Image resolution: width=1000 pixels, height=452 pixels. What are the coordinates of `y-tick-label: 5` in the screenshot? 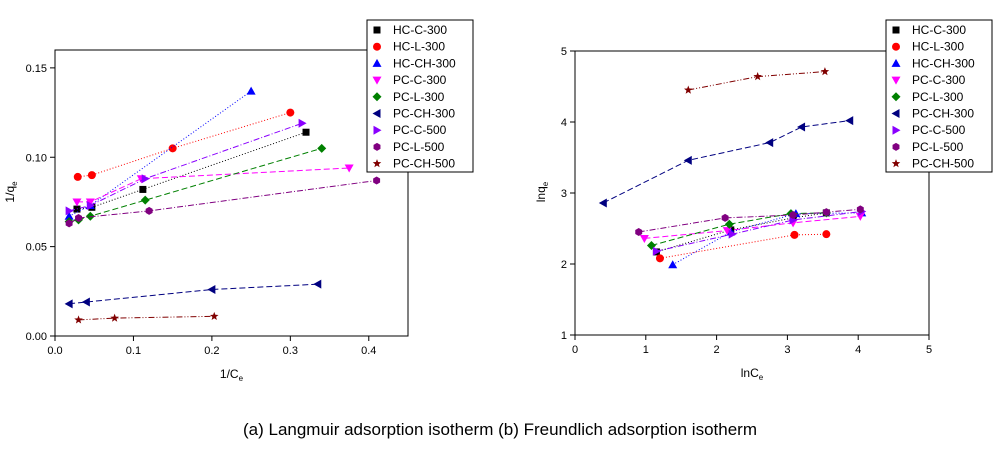 It's located at (564, 52).